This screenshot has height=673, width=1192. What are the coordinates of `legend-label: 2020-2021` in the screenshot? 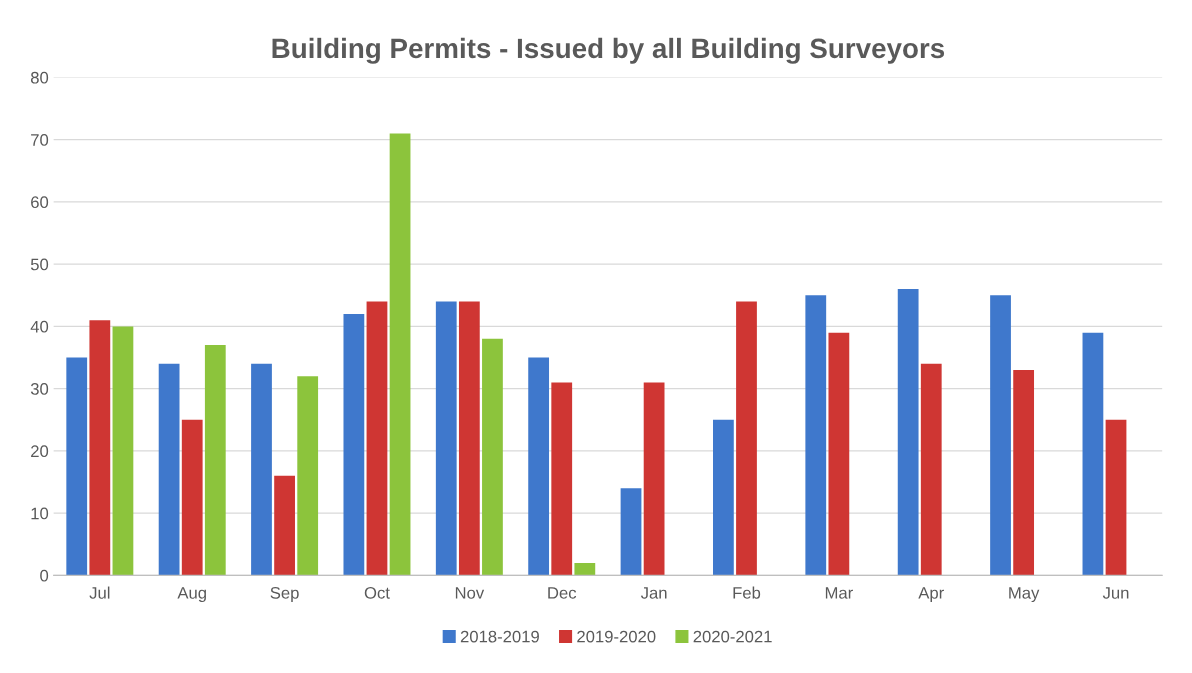 It's located at (732, 636).